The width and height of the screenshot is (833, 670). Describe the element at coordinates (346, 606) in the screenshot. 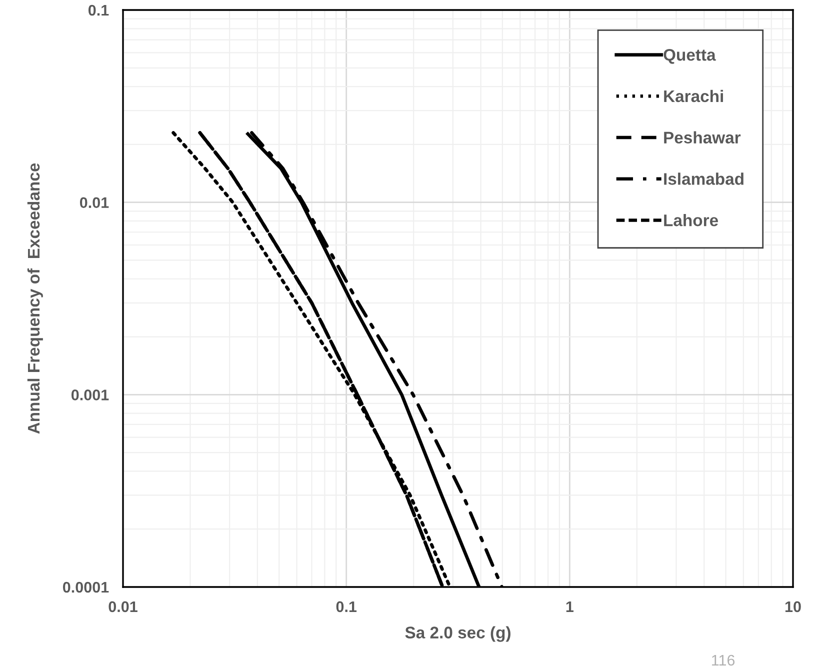

I see `x-tick-label: 0.1` at that location.